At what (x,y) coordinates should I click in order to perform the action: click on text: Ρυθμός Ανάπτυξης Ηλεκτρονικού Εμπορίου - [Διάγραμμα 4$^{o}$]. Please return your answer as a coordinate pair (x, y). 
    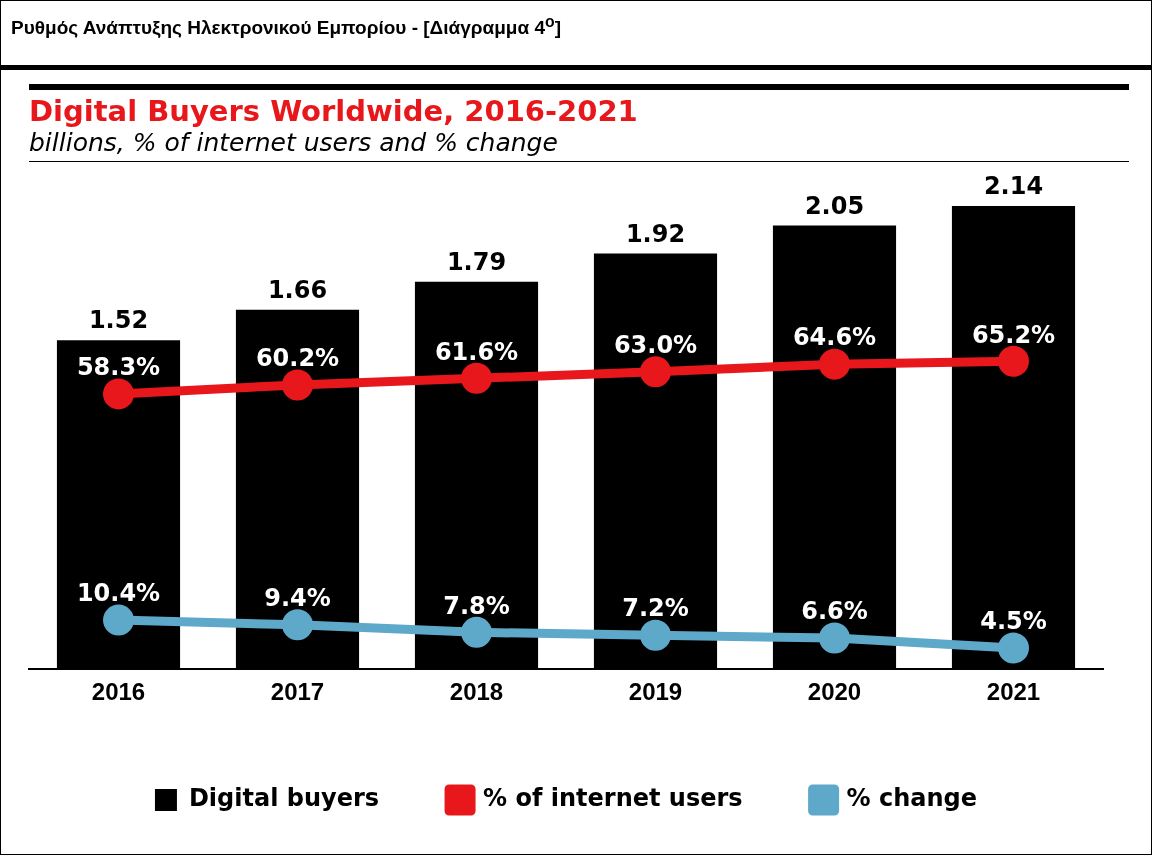
    Looking at the image, I should click on (576, 35).